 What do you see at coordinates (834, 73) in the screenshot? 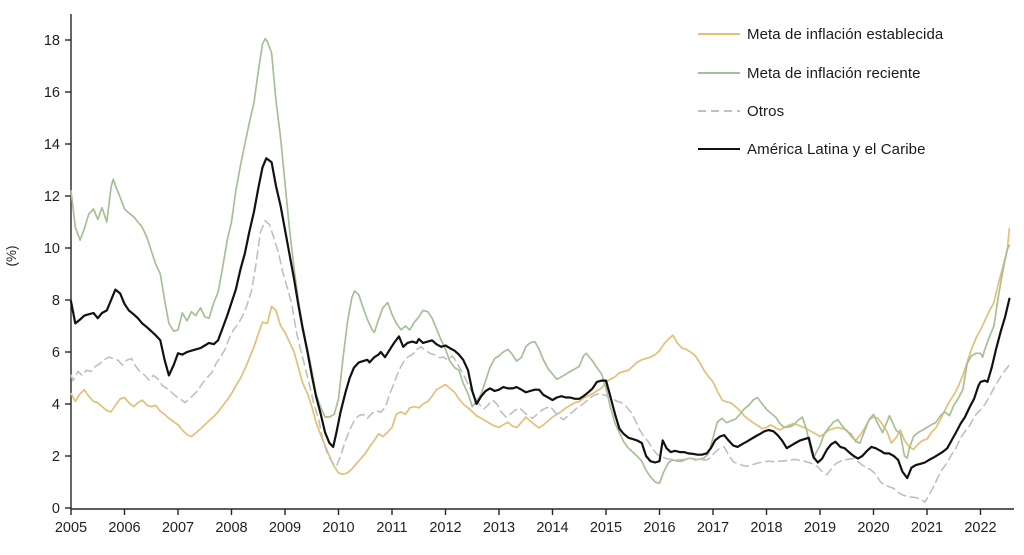
I see `legend-label: Meta de inflación reciente` at bounding box center [834, 73].